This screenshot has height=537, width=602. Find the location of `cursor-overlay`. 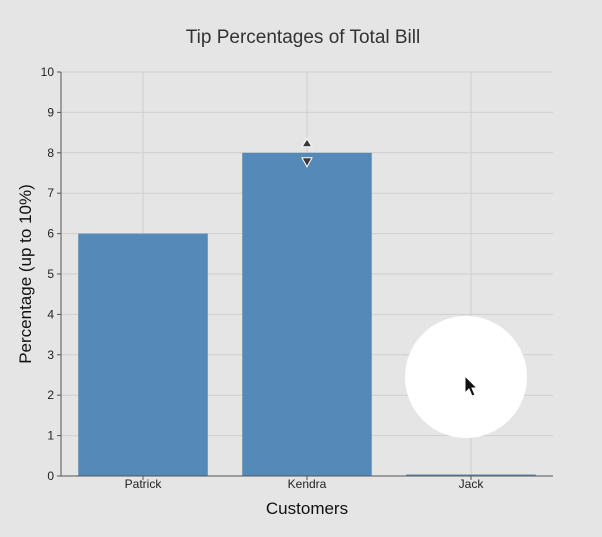

cursor-overlay is located at coordinates (466, 377).